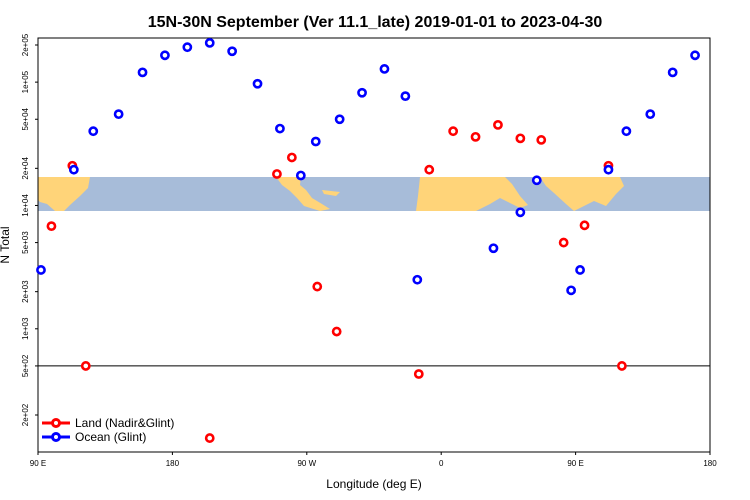 The width and height of the screenshot is (750, 500). What do you see at coordinates (25, 328) in the screenshot?
I see `y-tick-label: 1e+03` at bounding box center [25, 328].